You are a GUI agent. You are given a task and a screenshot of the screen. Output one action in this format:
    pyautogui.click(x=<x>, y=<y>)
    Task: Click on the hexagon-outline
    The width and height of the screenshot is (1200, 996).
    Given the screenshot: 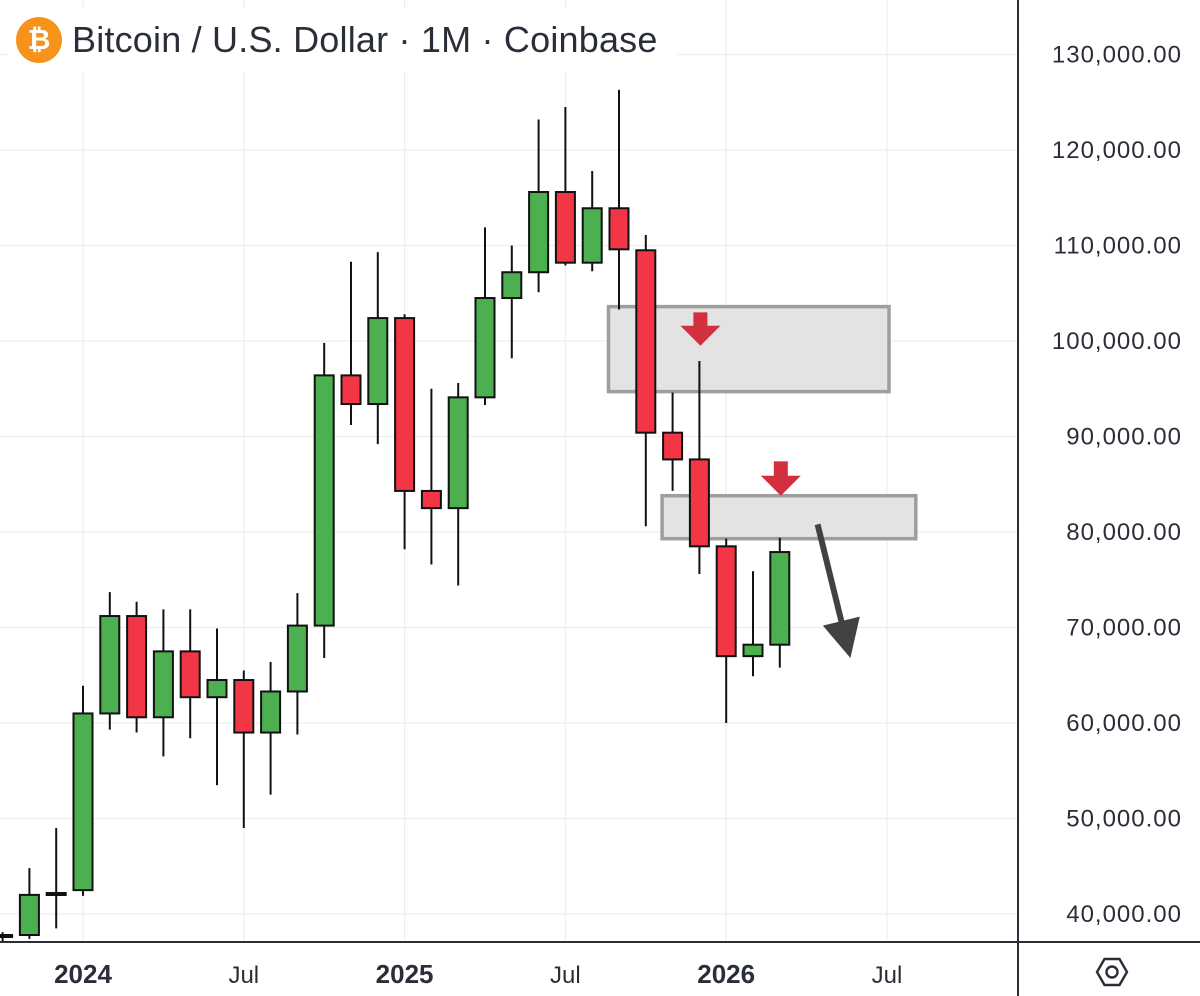 What is the action you would take?
    pyautogui.click(x=1112, y=972)
    